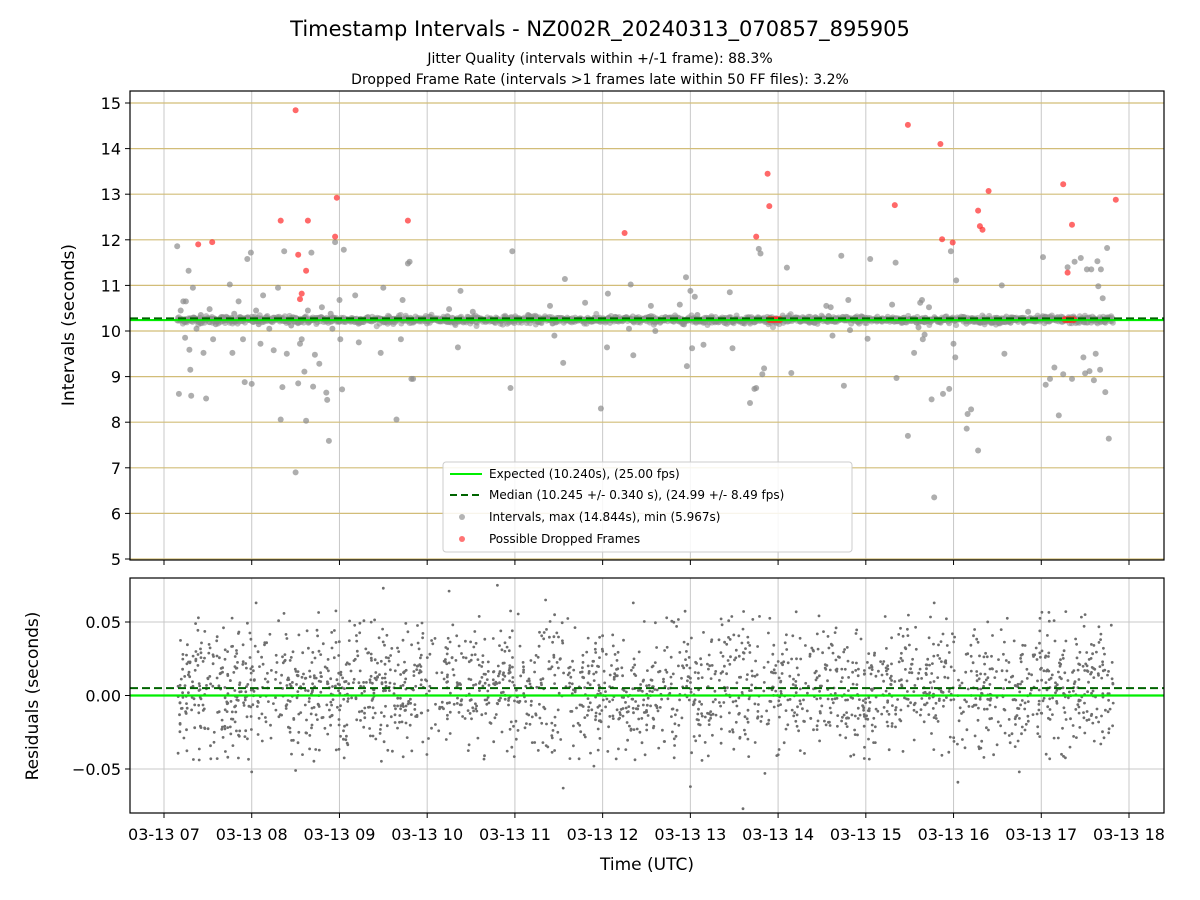  Describe the element at coordinates (646, 865) in the screenshot. I see `x-axis-label: Time (UTC)` at that location.